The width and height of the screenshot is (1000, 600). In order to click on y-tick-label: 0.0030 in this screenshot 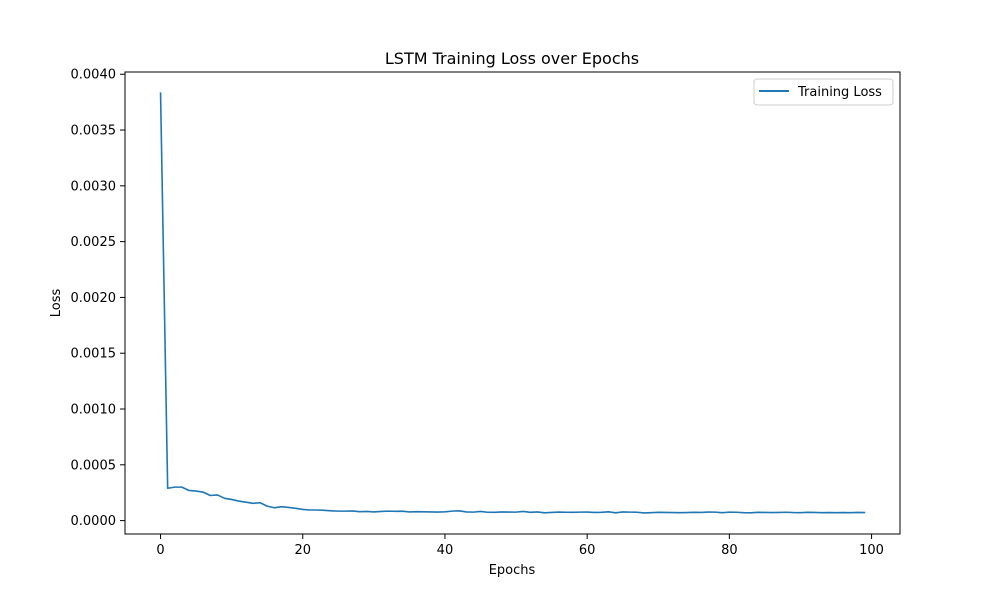, I will do `click(94, 186)`.